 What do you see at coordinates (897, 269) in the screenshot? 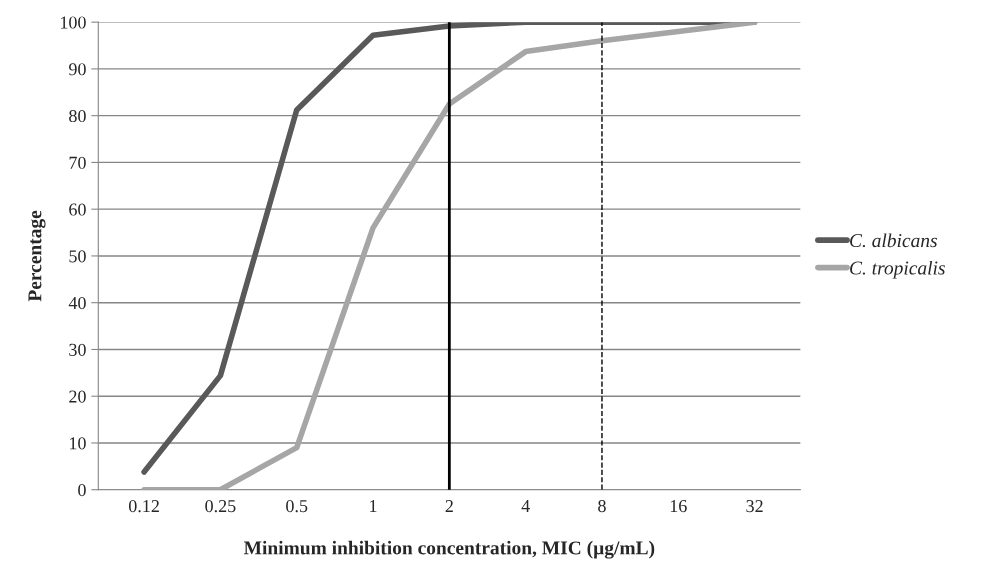
I see `legend-label: C. tropicalis` at bounding box center [897, 269].